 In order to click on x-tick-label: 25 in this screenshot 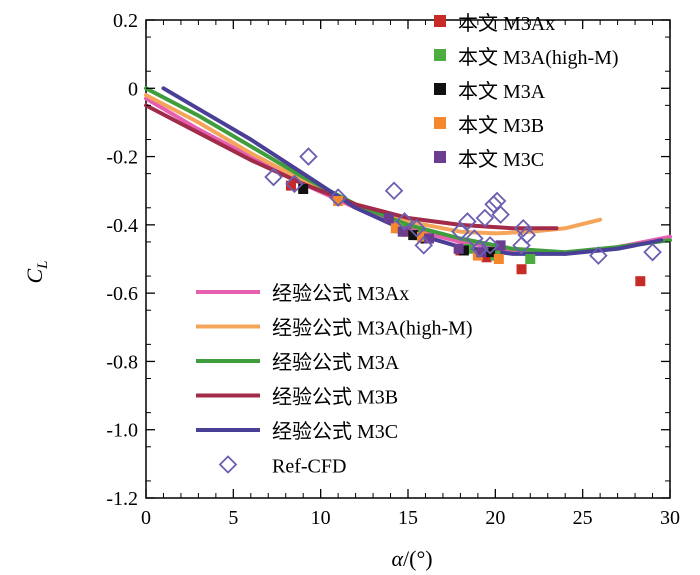, I will do `click(583, 518)`.